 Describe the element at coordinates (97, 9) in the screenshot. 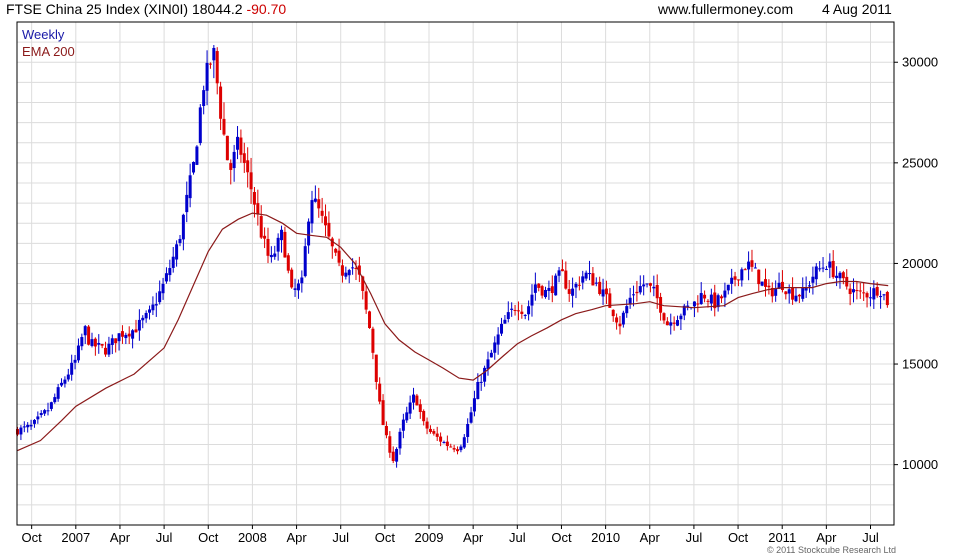

I see `index-name: FTSE China 25 Index (XIN0I)` at that location.